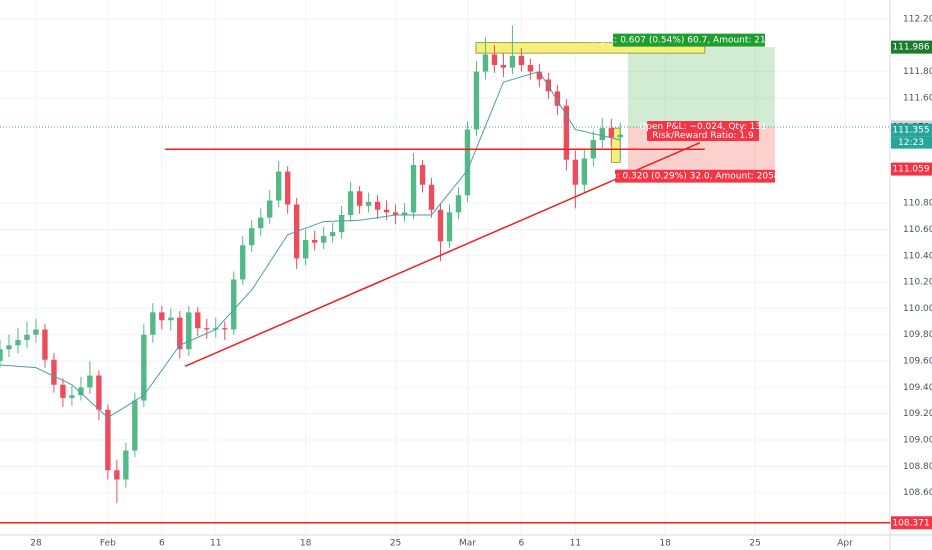 The height and width of the screenshot is (550, 932). I want to click on highlight-box, so click(590, 48).